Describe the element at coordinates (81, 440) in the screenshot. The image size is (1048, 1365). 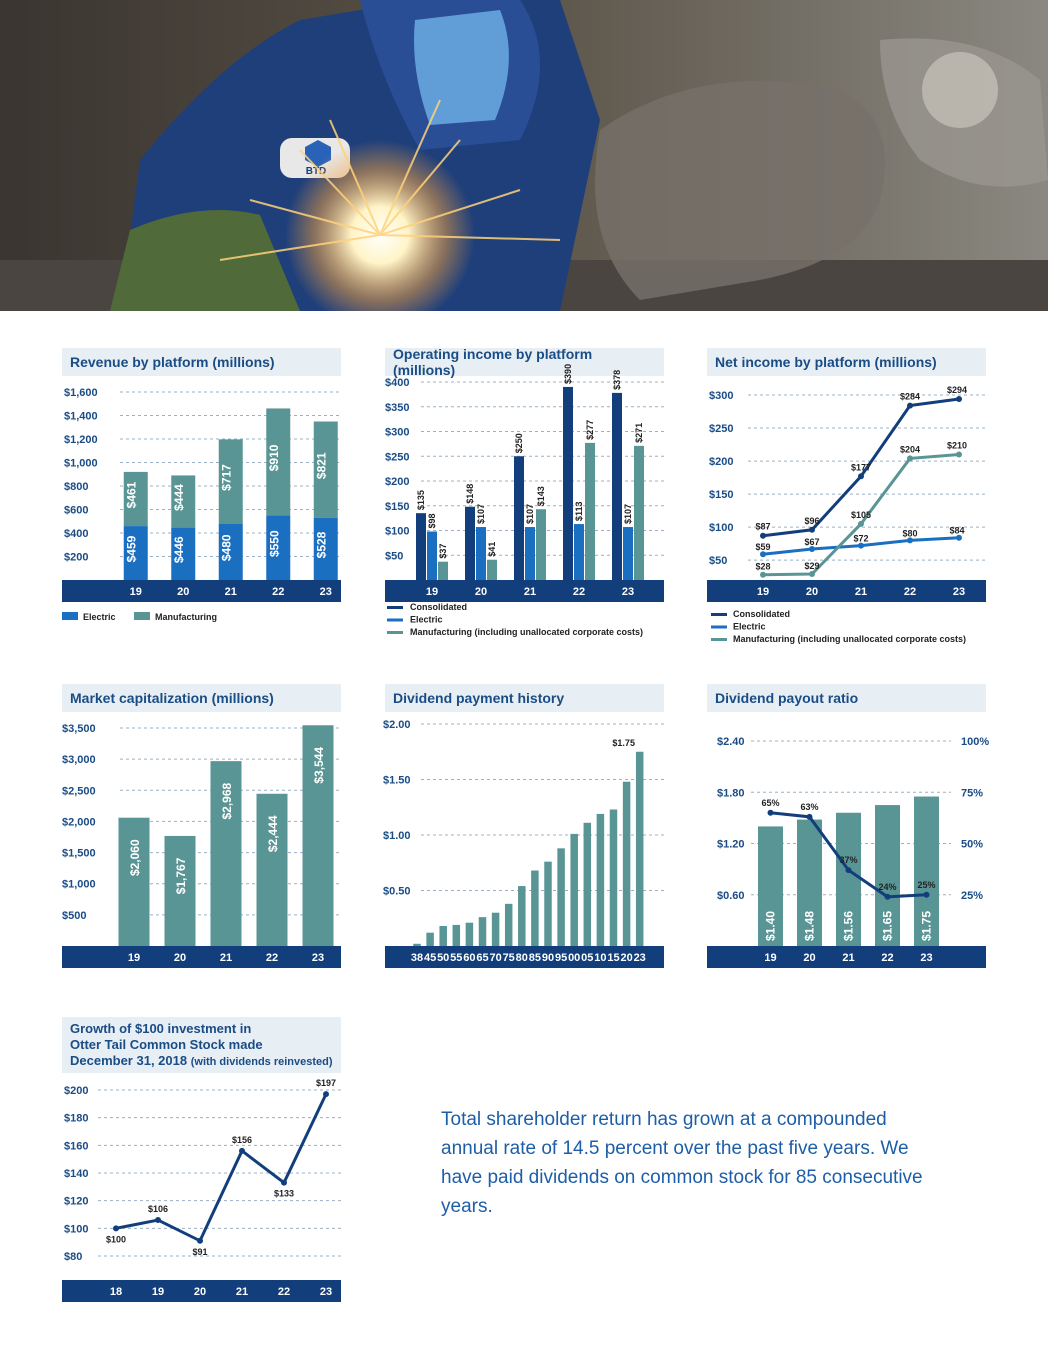
I see `y-tick-label: $1,200` at that location.